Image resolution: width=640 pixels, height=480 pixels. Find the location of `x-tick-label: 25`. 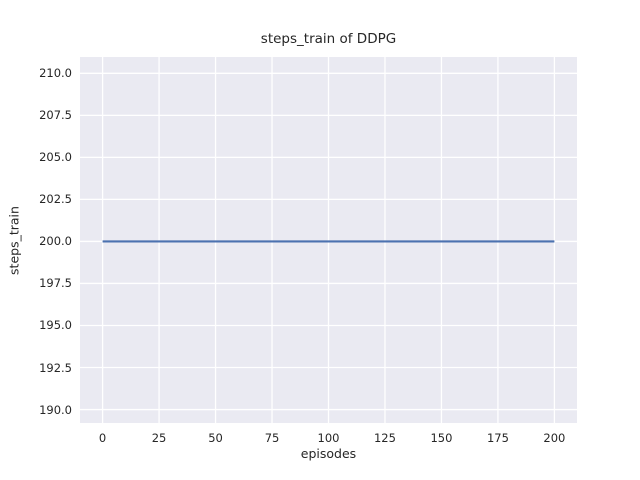

x-tick-label: 25 is located at coordinates (159, 438).